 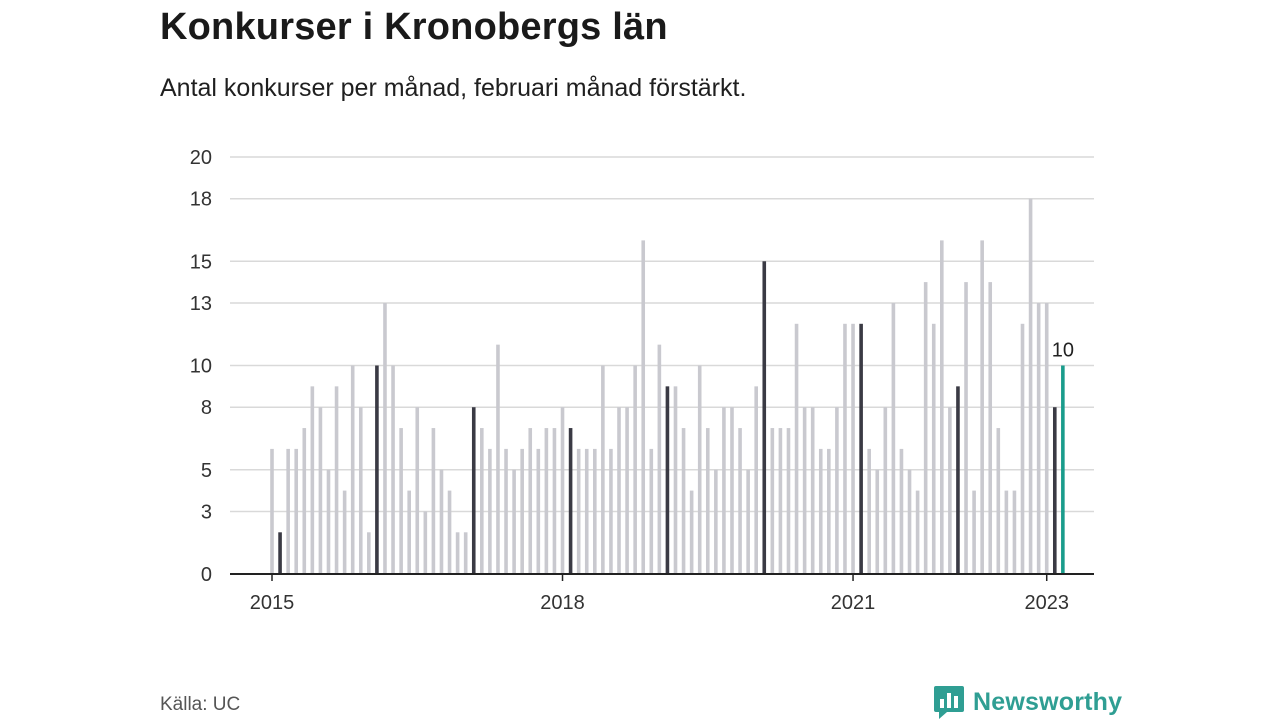 What do you see at coordinates (1046, 603) in the screenshot?
I see `x-tick-label: 2023` at bounding box center [1046, 603].